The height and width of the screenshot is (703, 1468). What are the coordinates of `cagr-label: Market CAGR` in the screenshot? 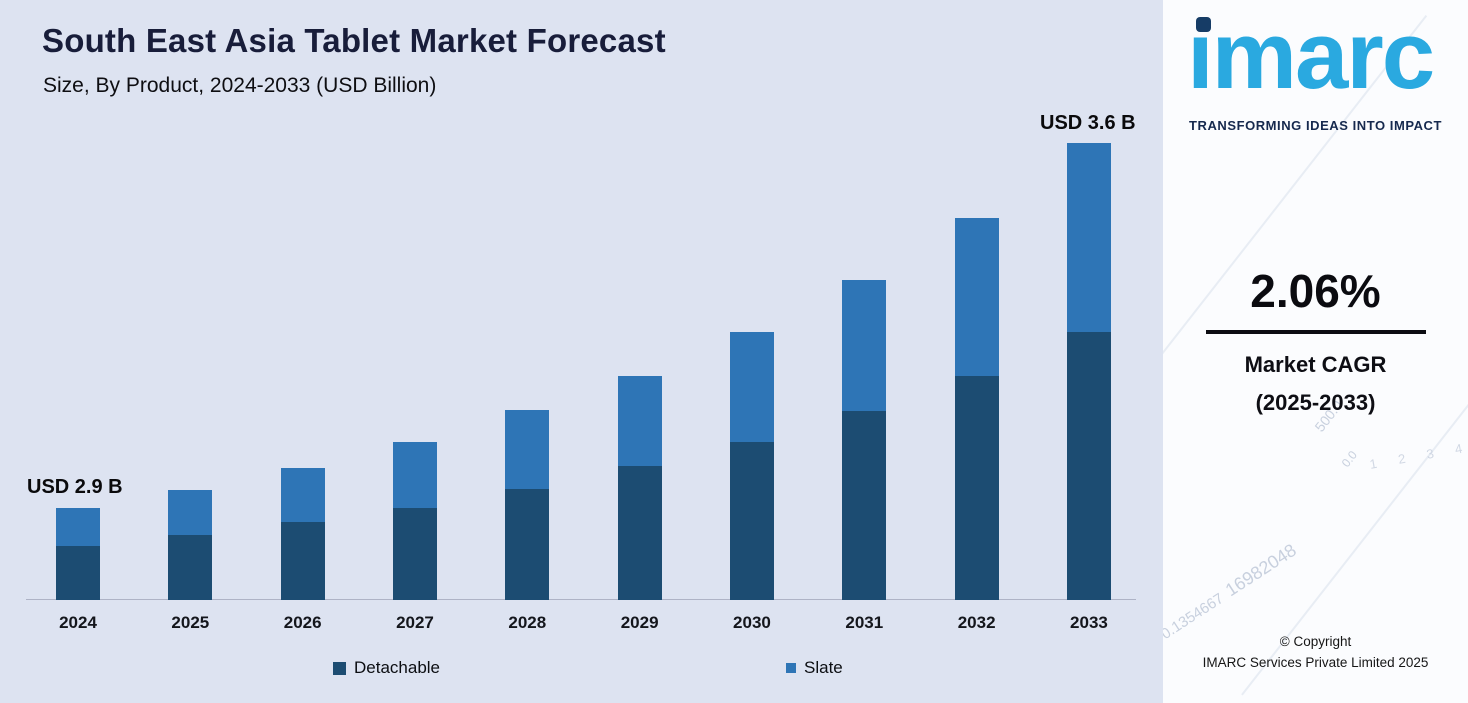 It's located at (1315, 364).